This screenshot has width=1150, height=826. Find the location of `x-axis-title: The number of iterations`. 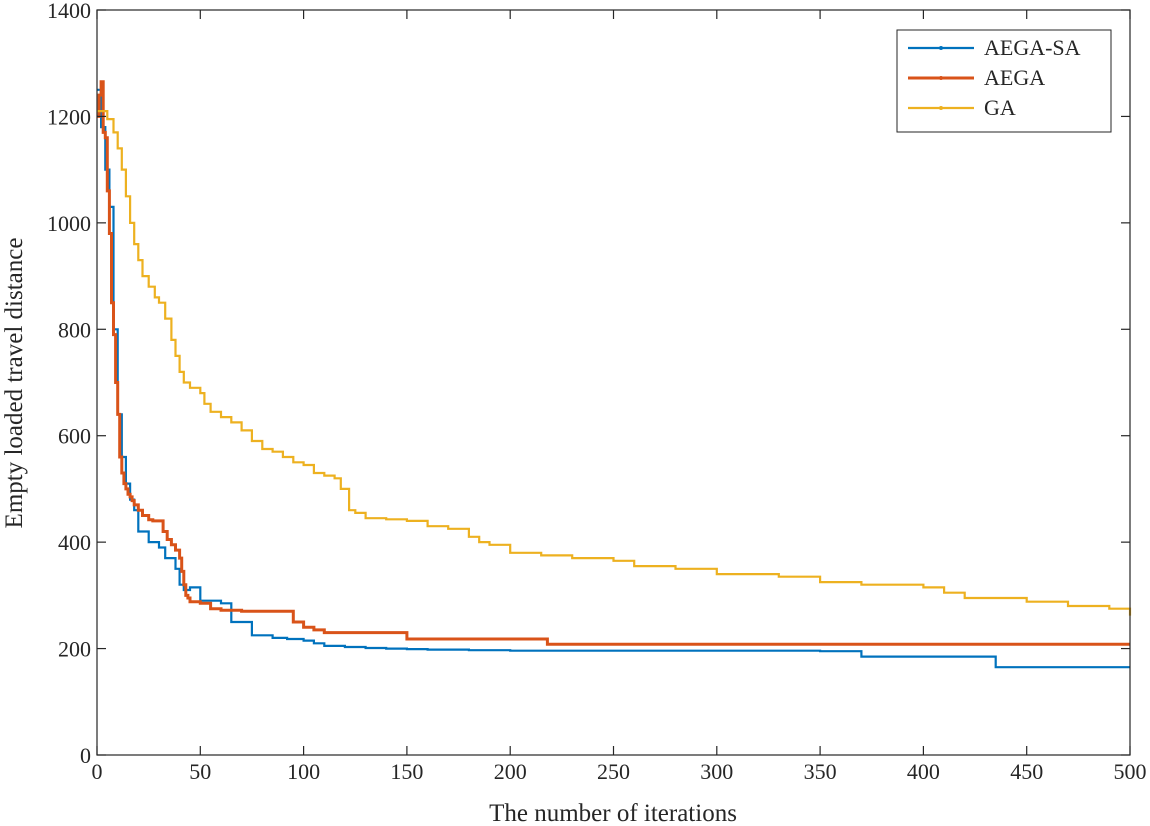

x-axis-title: The number of iterations is located at coordinates (613, 813).